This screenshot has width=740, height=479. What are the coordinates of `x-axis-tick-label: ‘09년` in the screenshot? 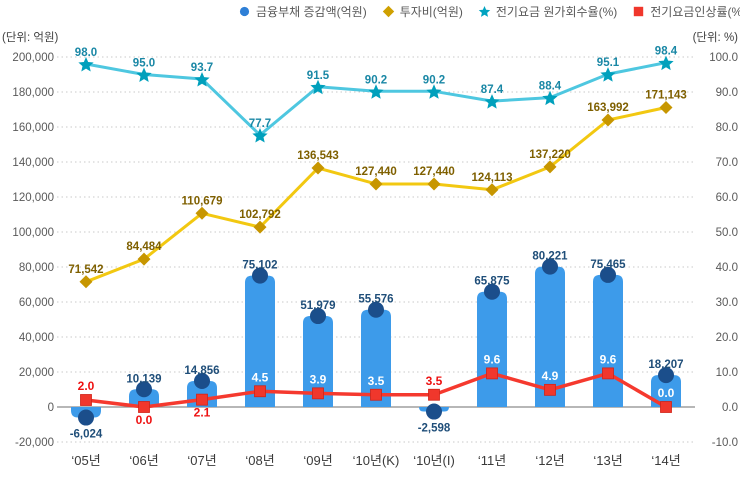 It's located at (317, 460).